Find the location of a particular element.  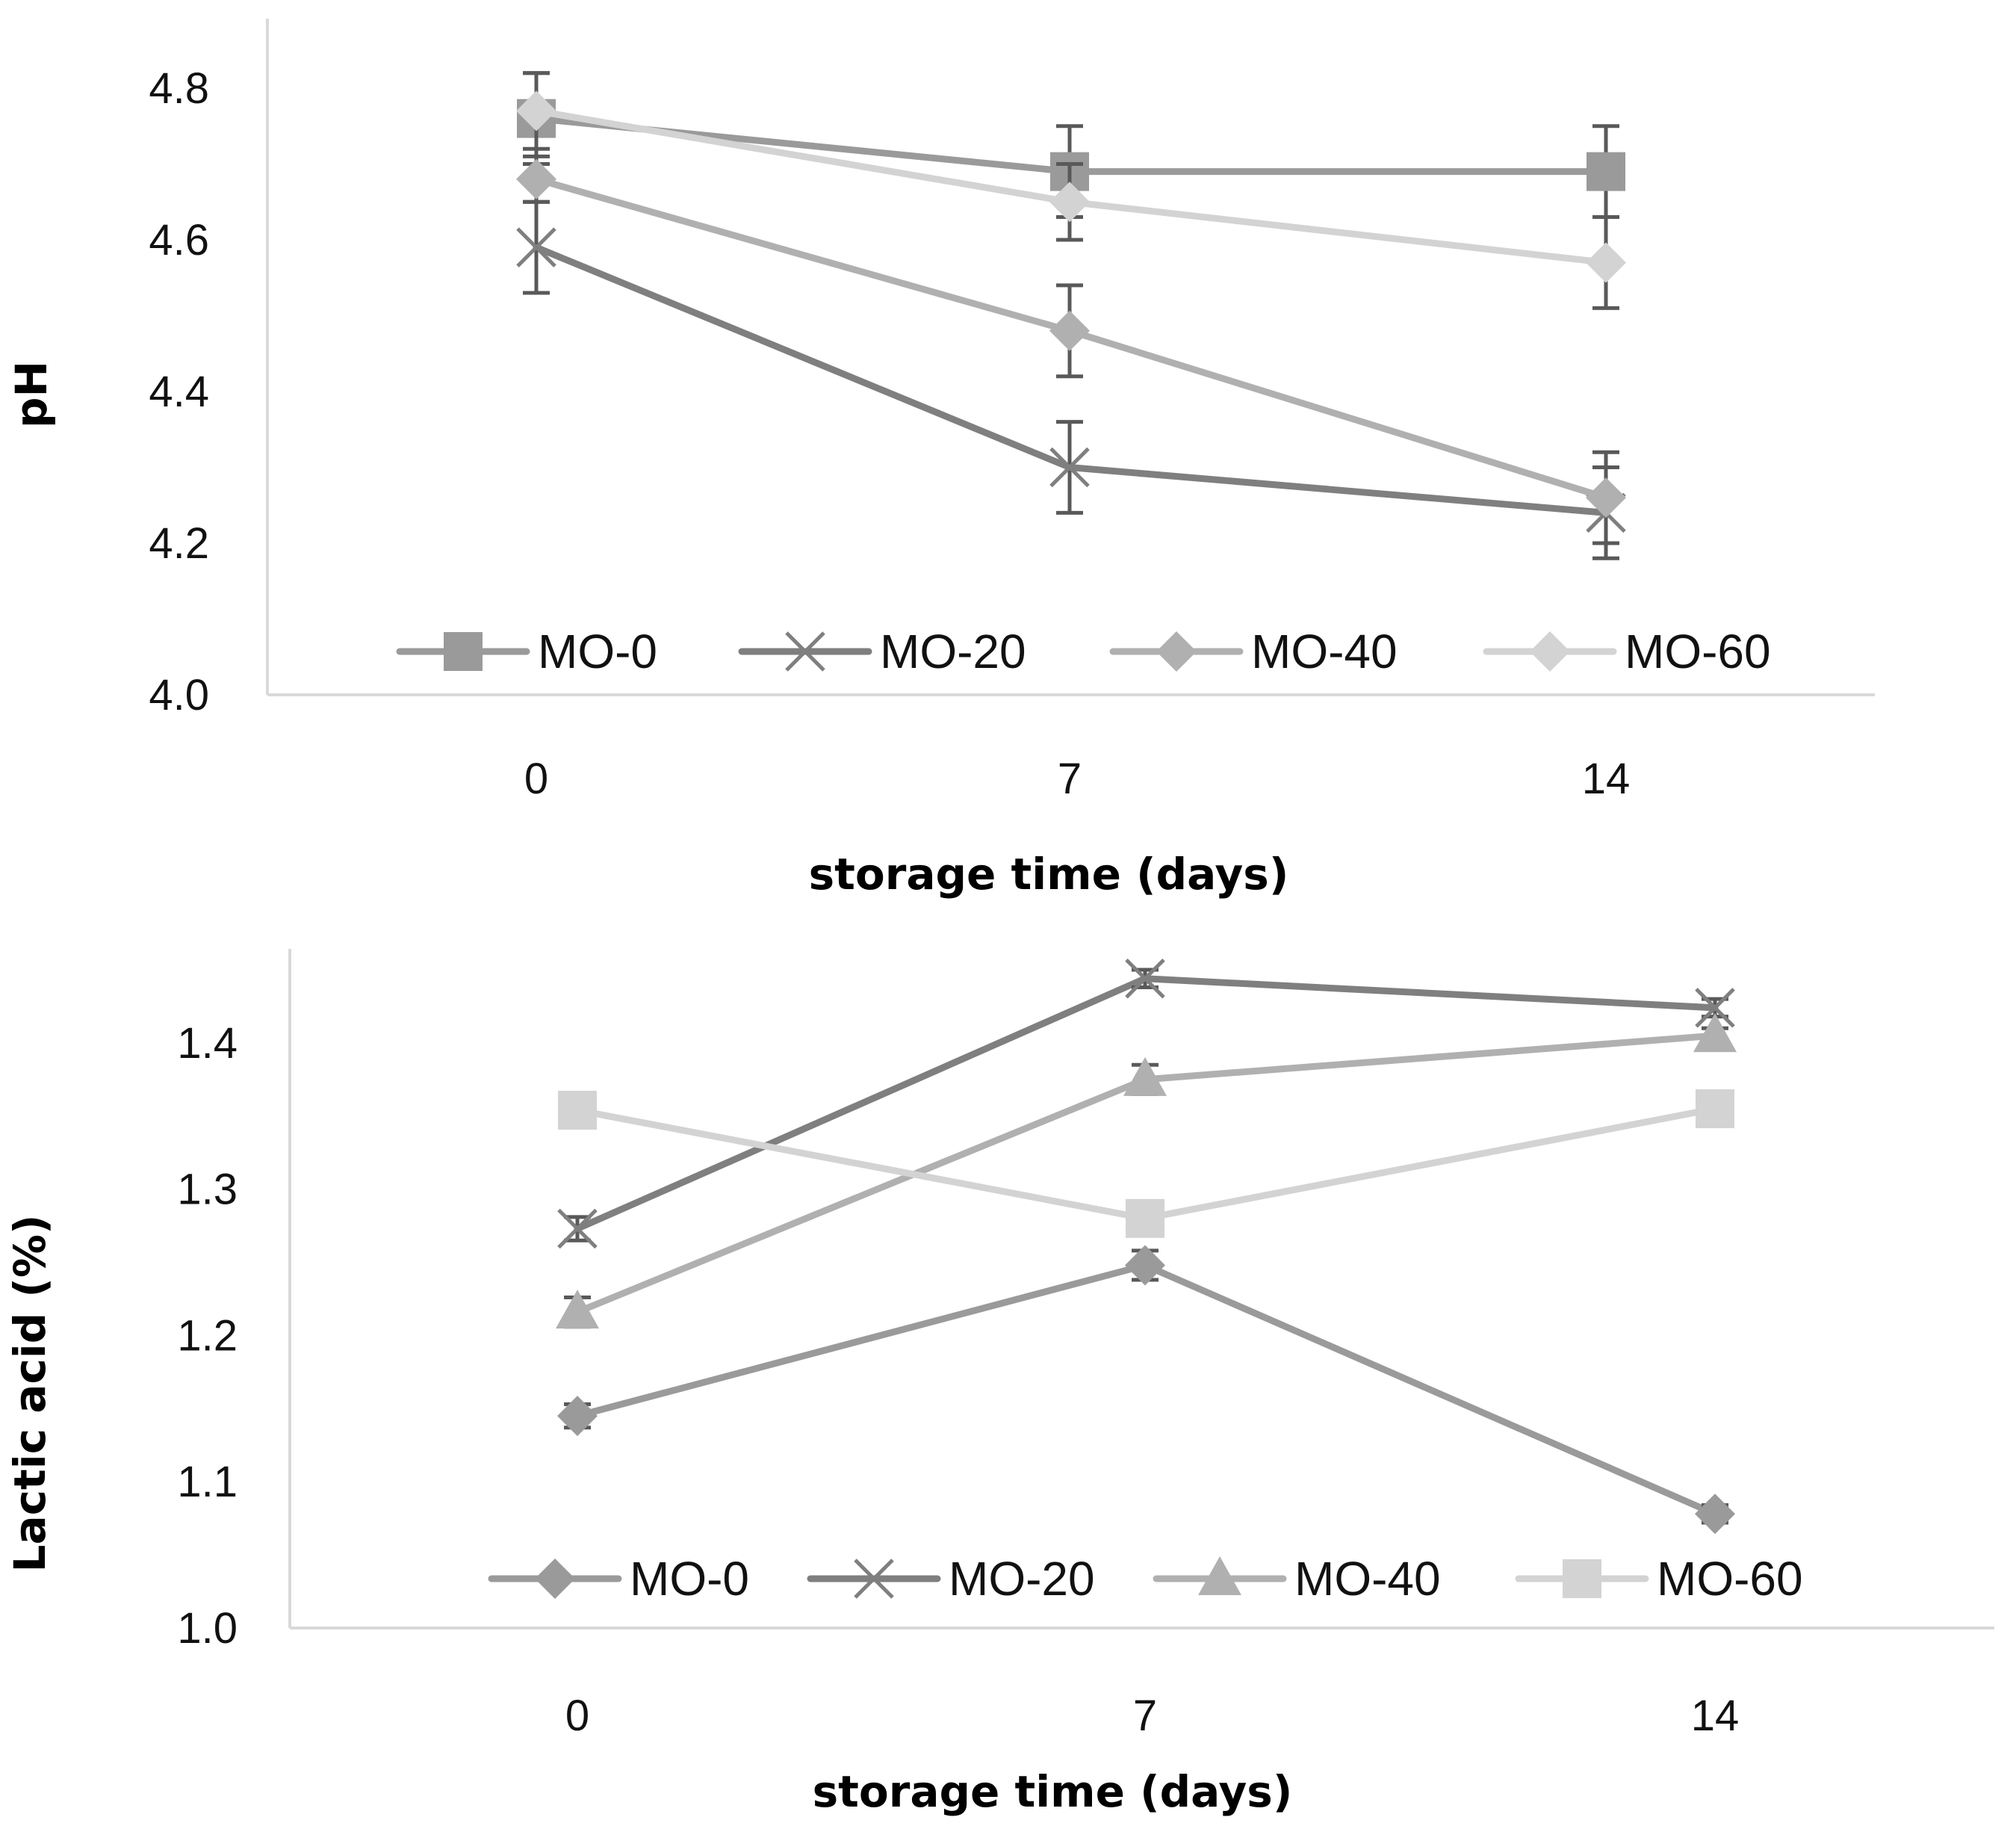

y-tick-label: 4.4 is located at coordinates (179, 392).